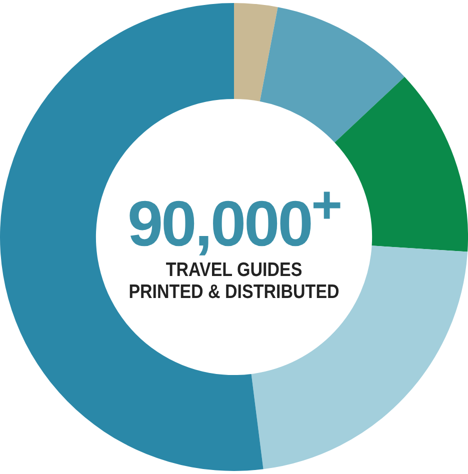  What do you see at coordinates (234, 217) in the screenshot?
I see `text: 90,000$^{+}$` at bounding box center [234, 217].